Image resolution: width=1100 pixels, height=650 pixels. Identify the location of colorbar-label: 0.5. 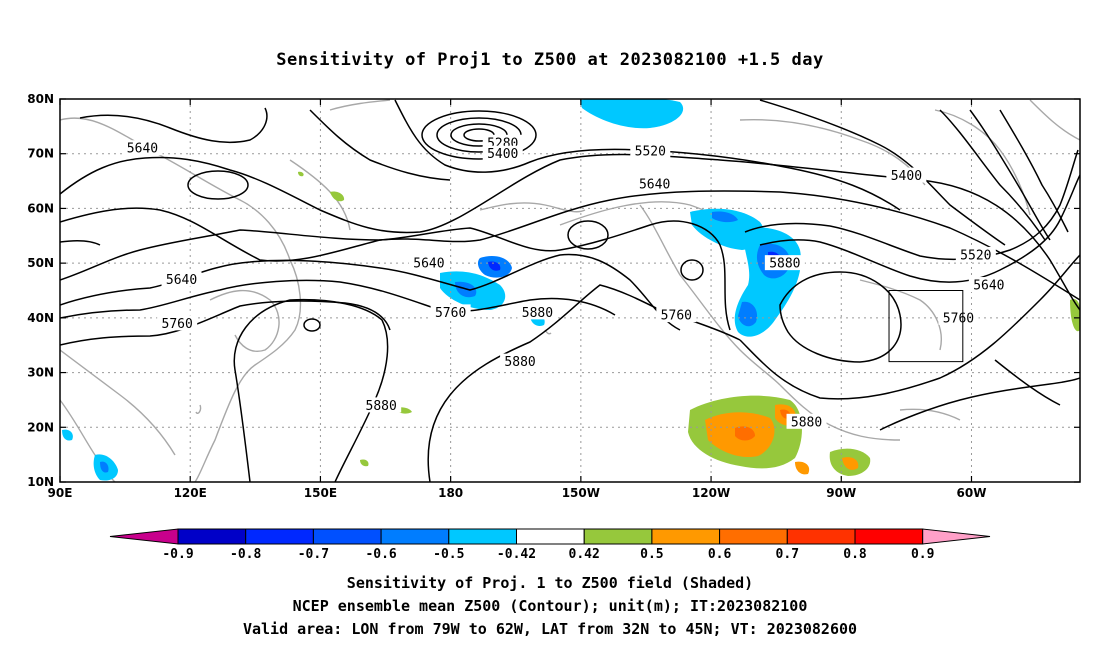
(651, 554).